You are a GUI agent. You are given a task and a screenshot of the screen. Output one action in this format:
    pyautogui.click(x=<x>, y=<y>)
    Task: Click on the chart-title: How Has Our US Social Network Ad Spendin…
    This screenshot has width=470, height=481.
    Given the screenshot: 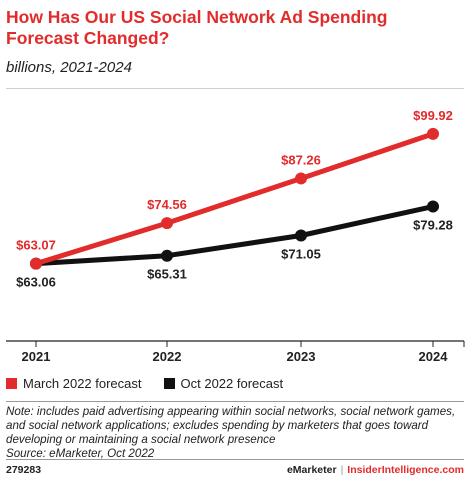 What is the action you would take?
    pyautogui.click(x=197, y=27)
    